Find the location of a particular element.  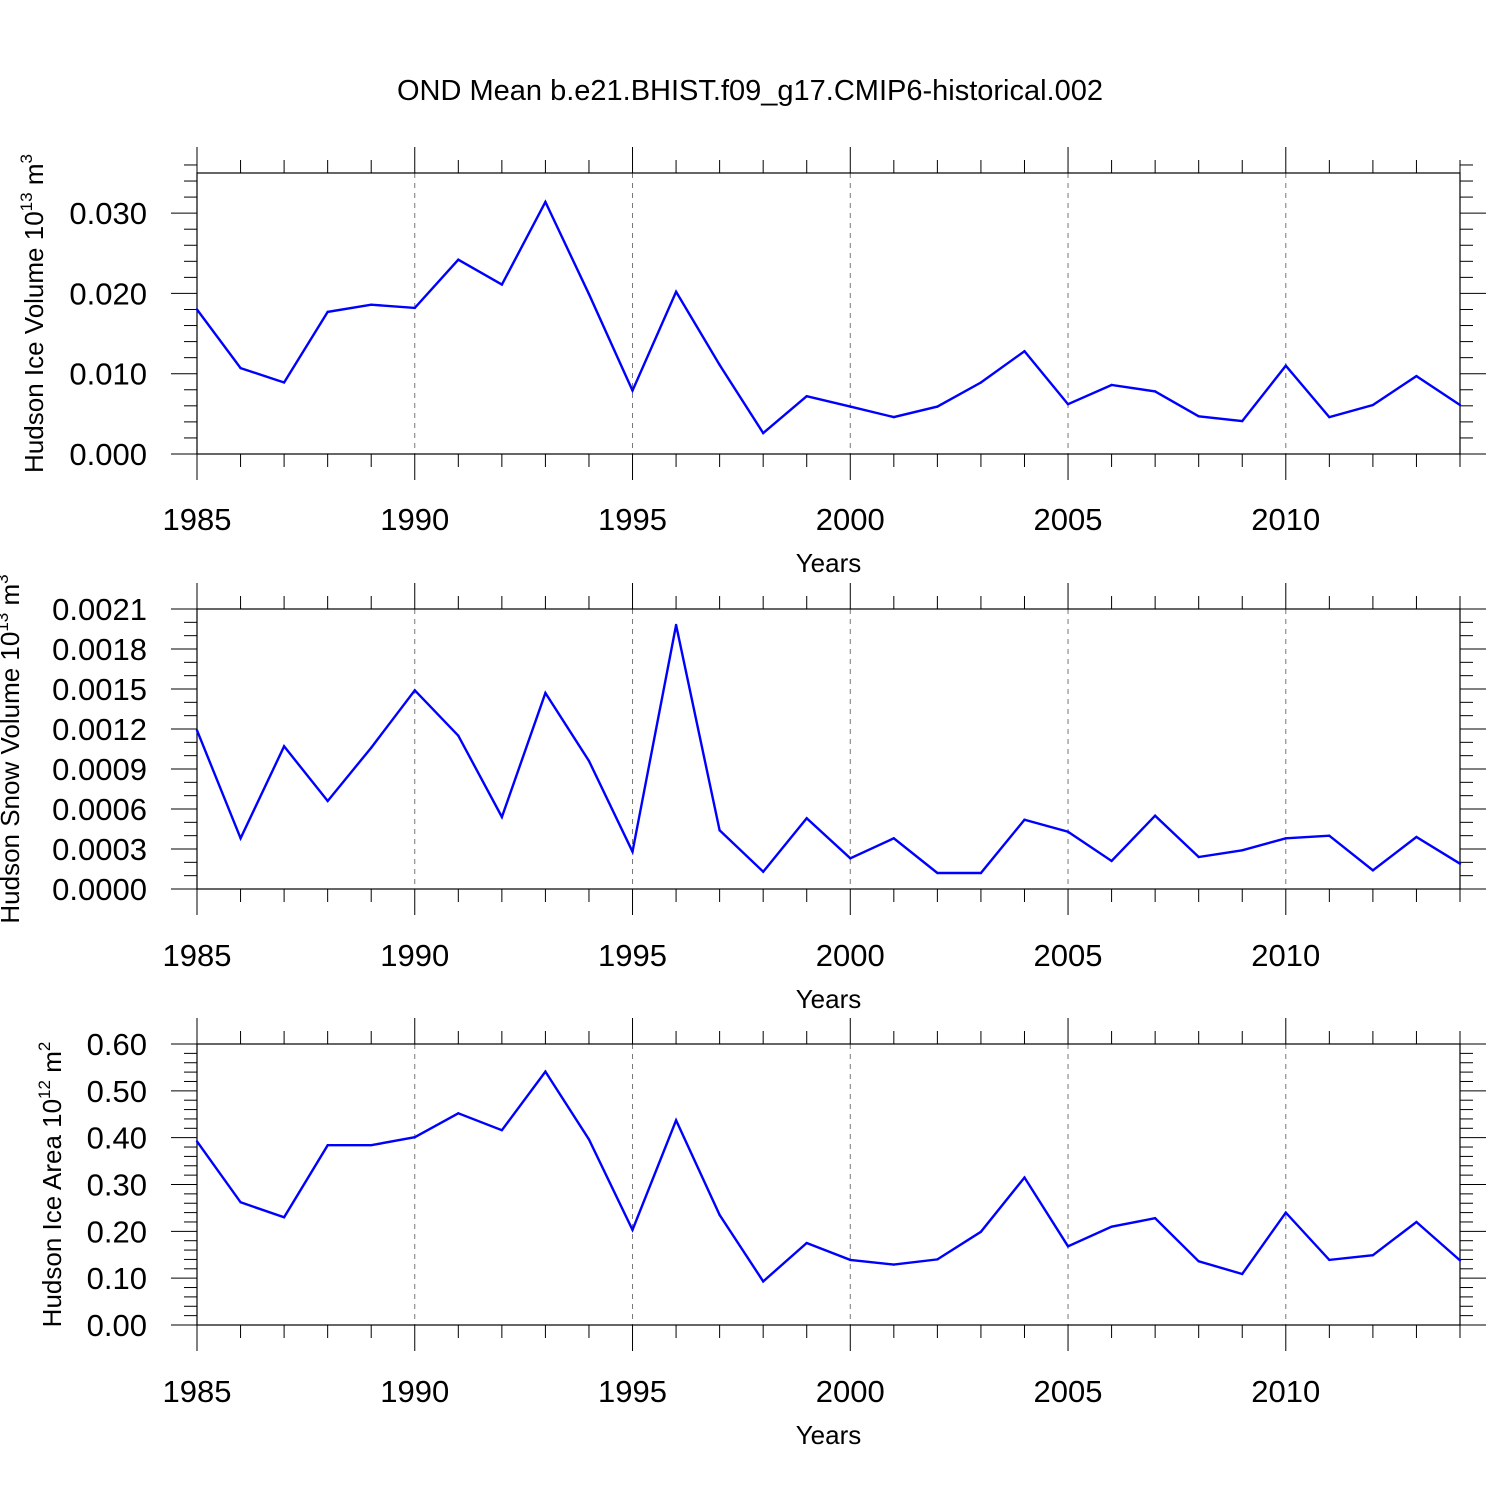

x-tick-label: 2010 is located at coordinates (1285, 1391).